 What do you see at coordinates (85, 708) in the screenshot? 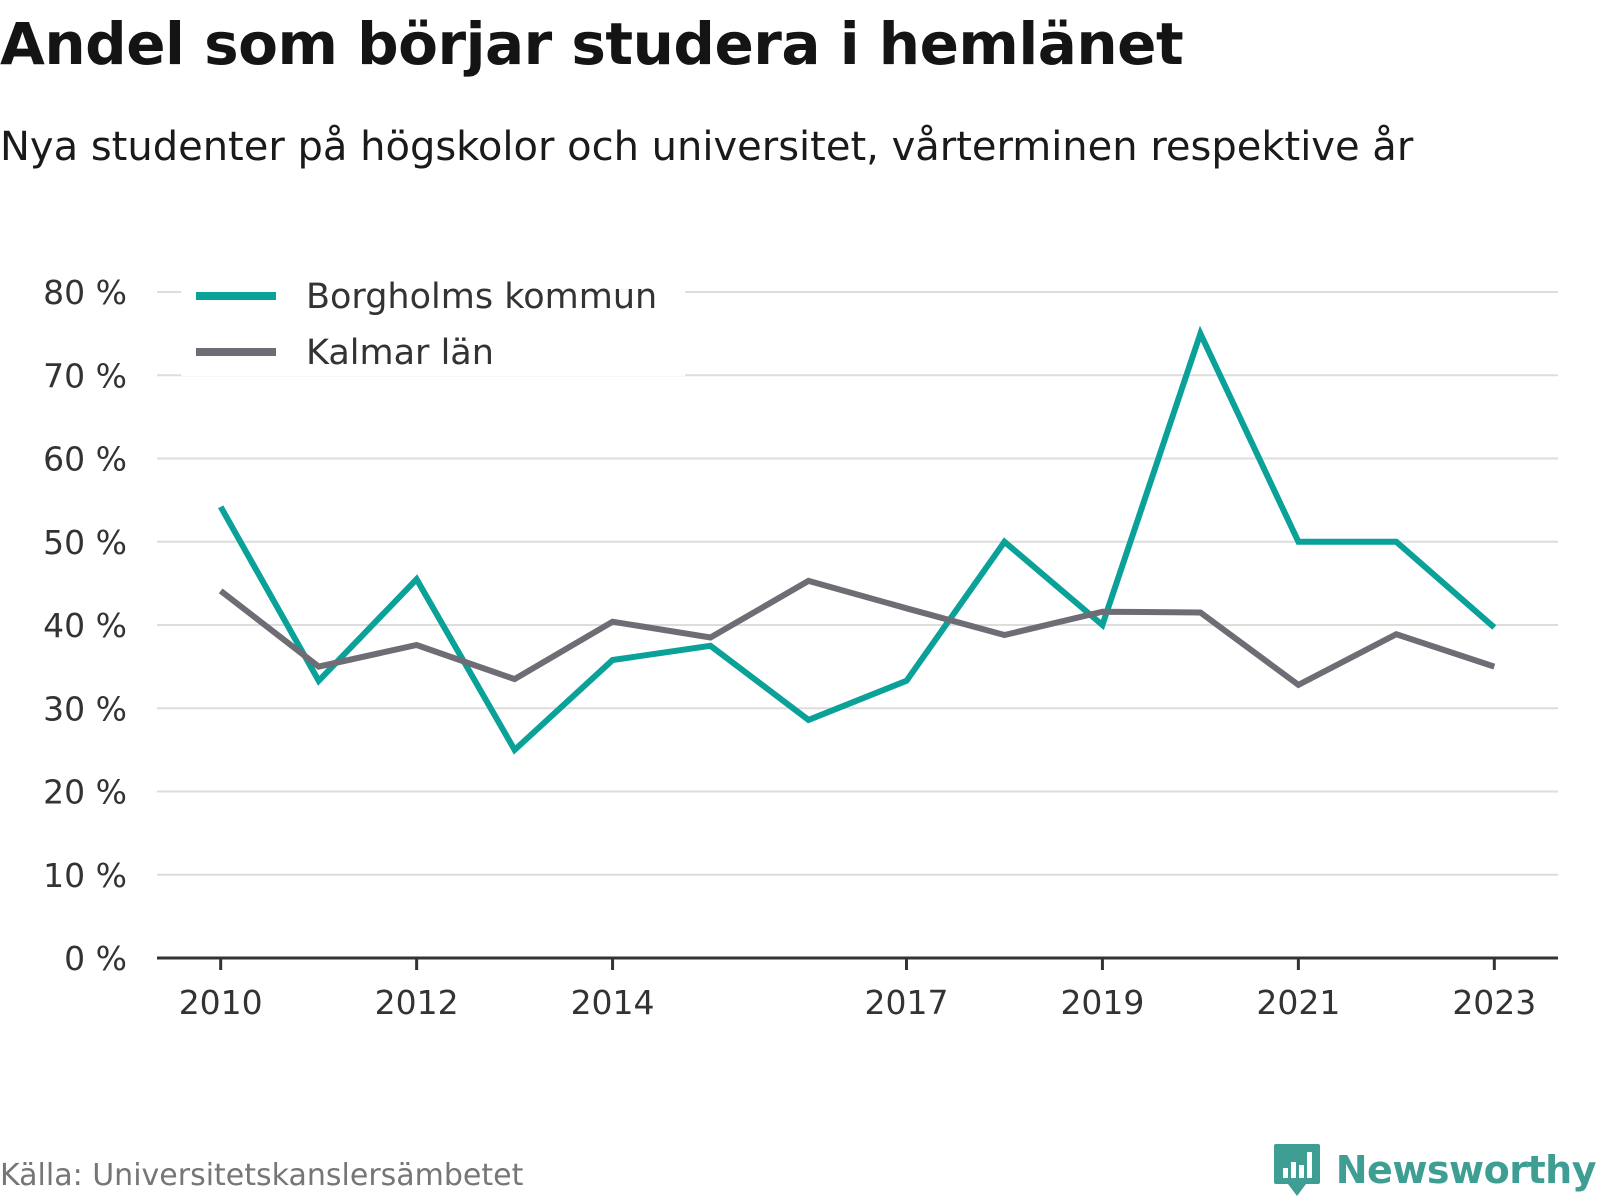
I see `y-tick-label-30: 30 %` at bounding box center [85, 708].